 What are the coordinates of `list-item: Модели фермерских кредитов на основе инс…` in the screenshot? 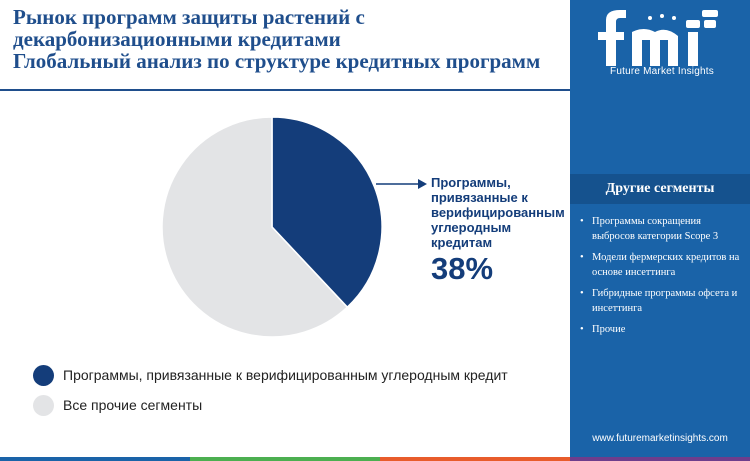 It's located at (663, 265).